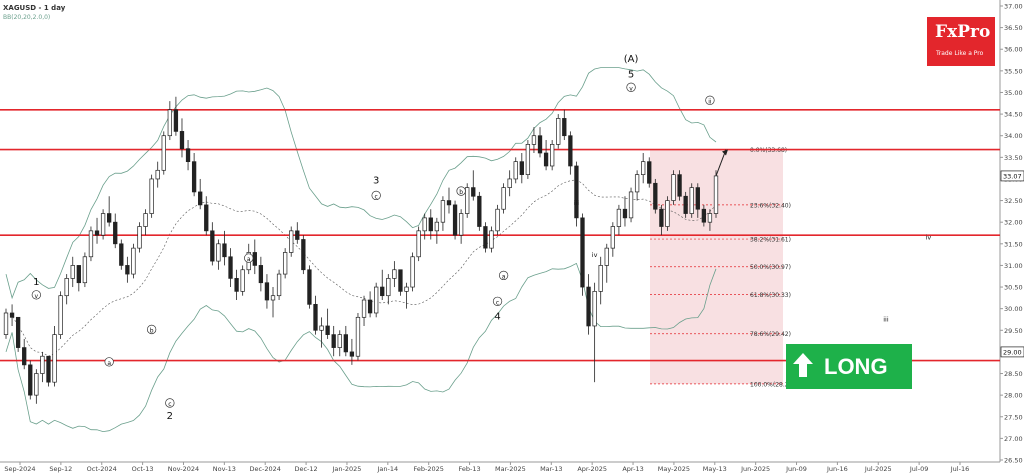 This screenshot has width=1024, height=474. I want to click on price-tick-label: 29.50, so click(1013, 331).